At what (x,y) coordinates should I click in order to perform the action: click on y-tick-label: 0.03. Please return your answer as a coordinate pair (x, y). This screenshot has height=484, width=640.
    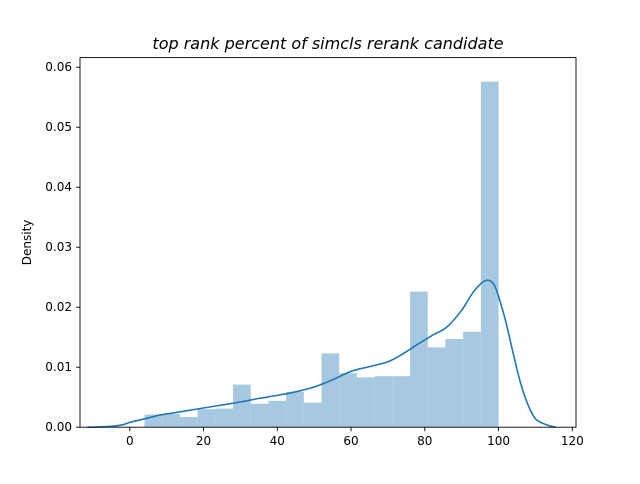
    Looking at the image, I should click on (58, 247).